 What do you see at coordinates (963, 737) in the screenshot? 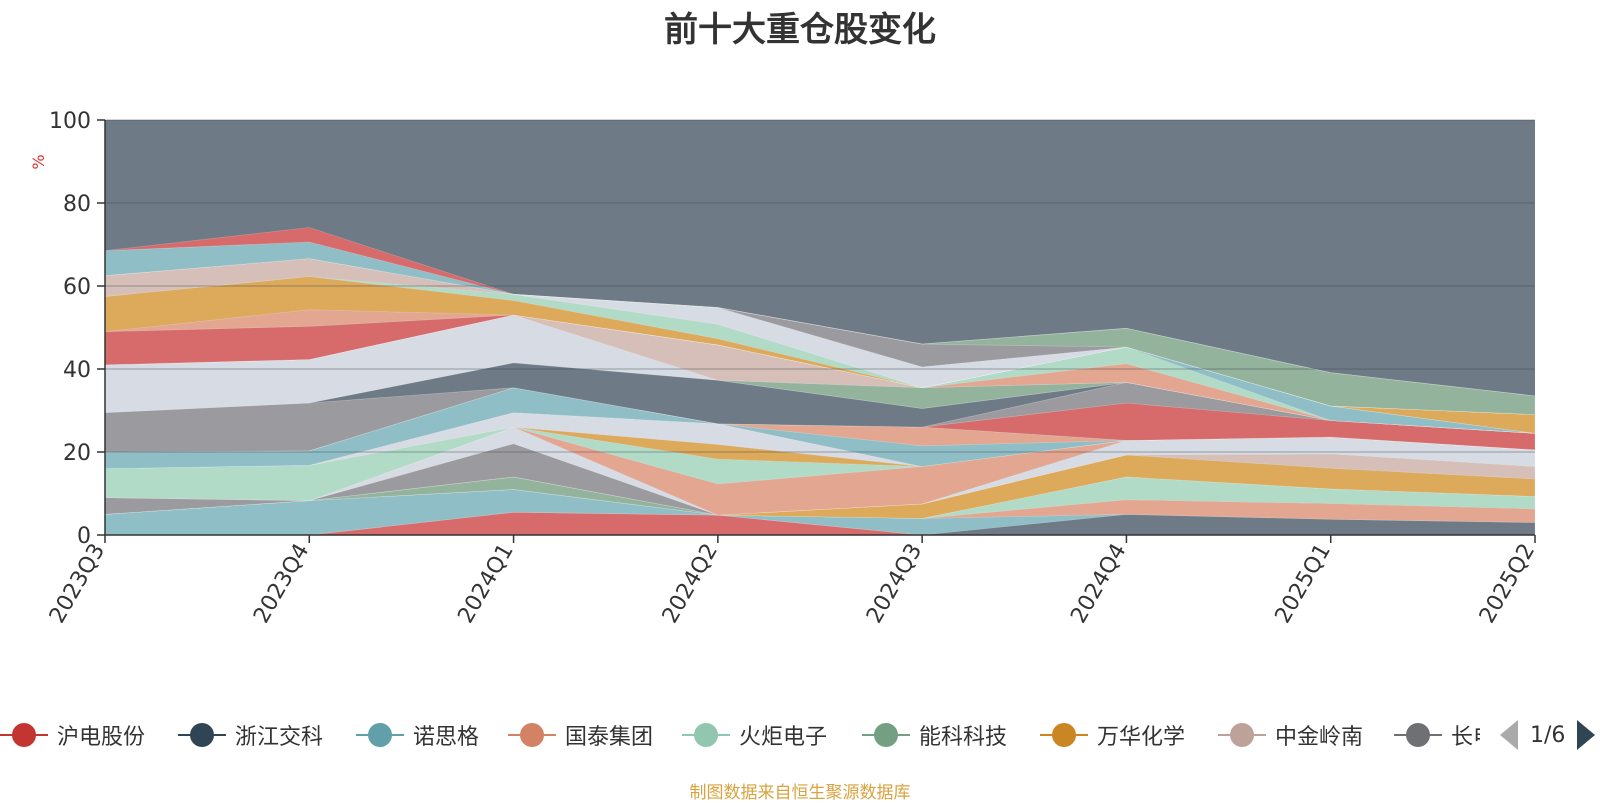
I see `legend-label: 能科科技` at bounding box center [963, 737].